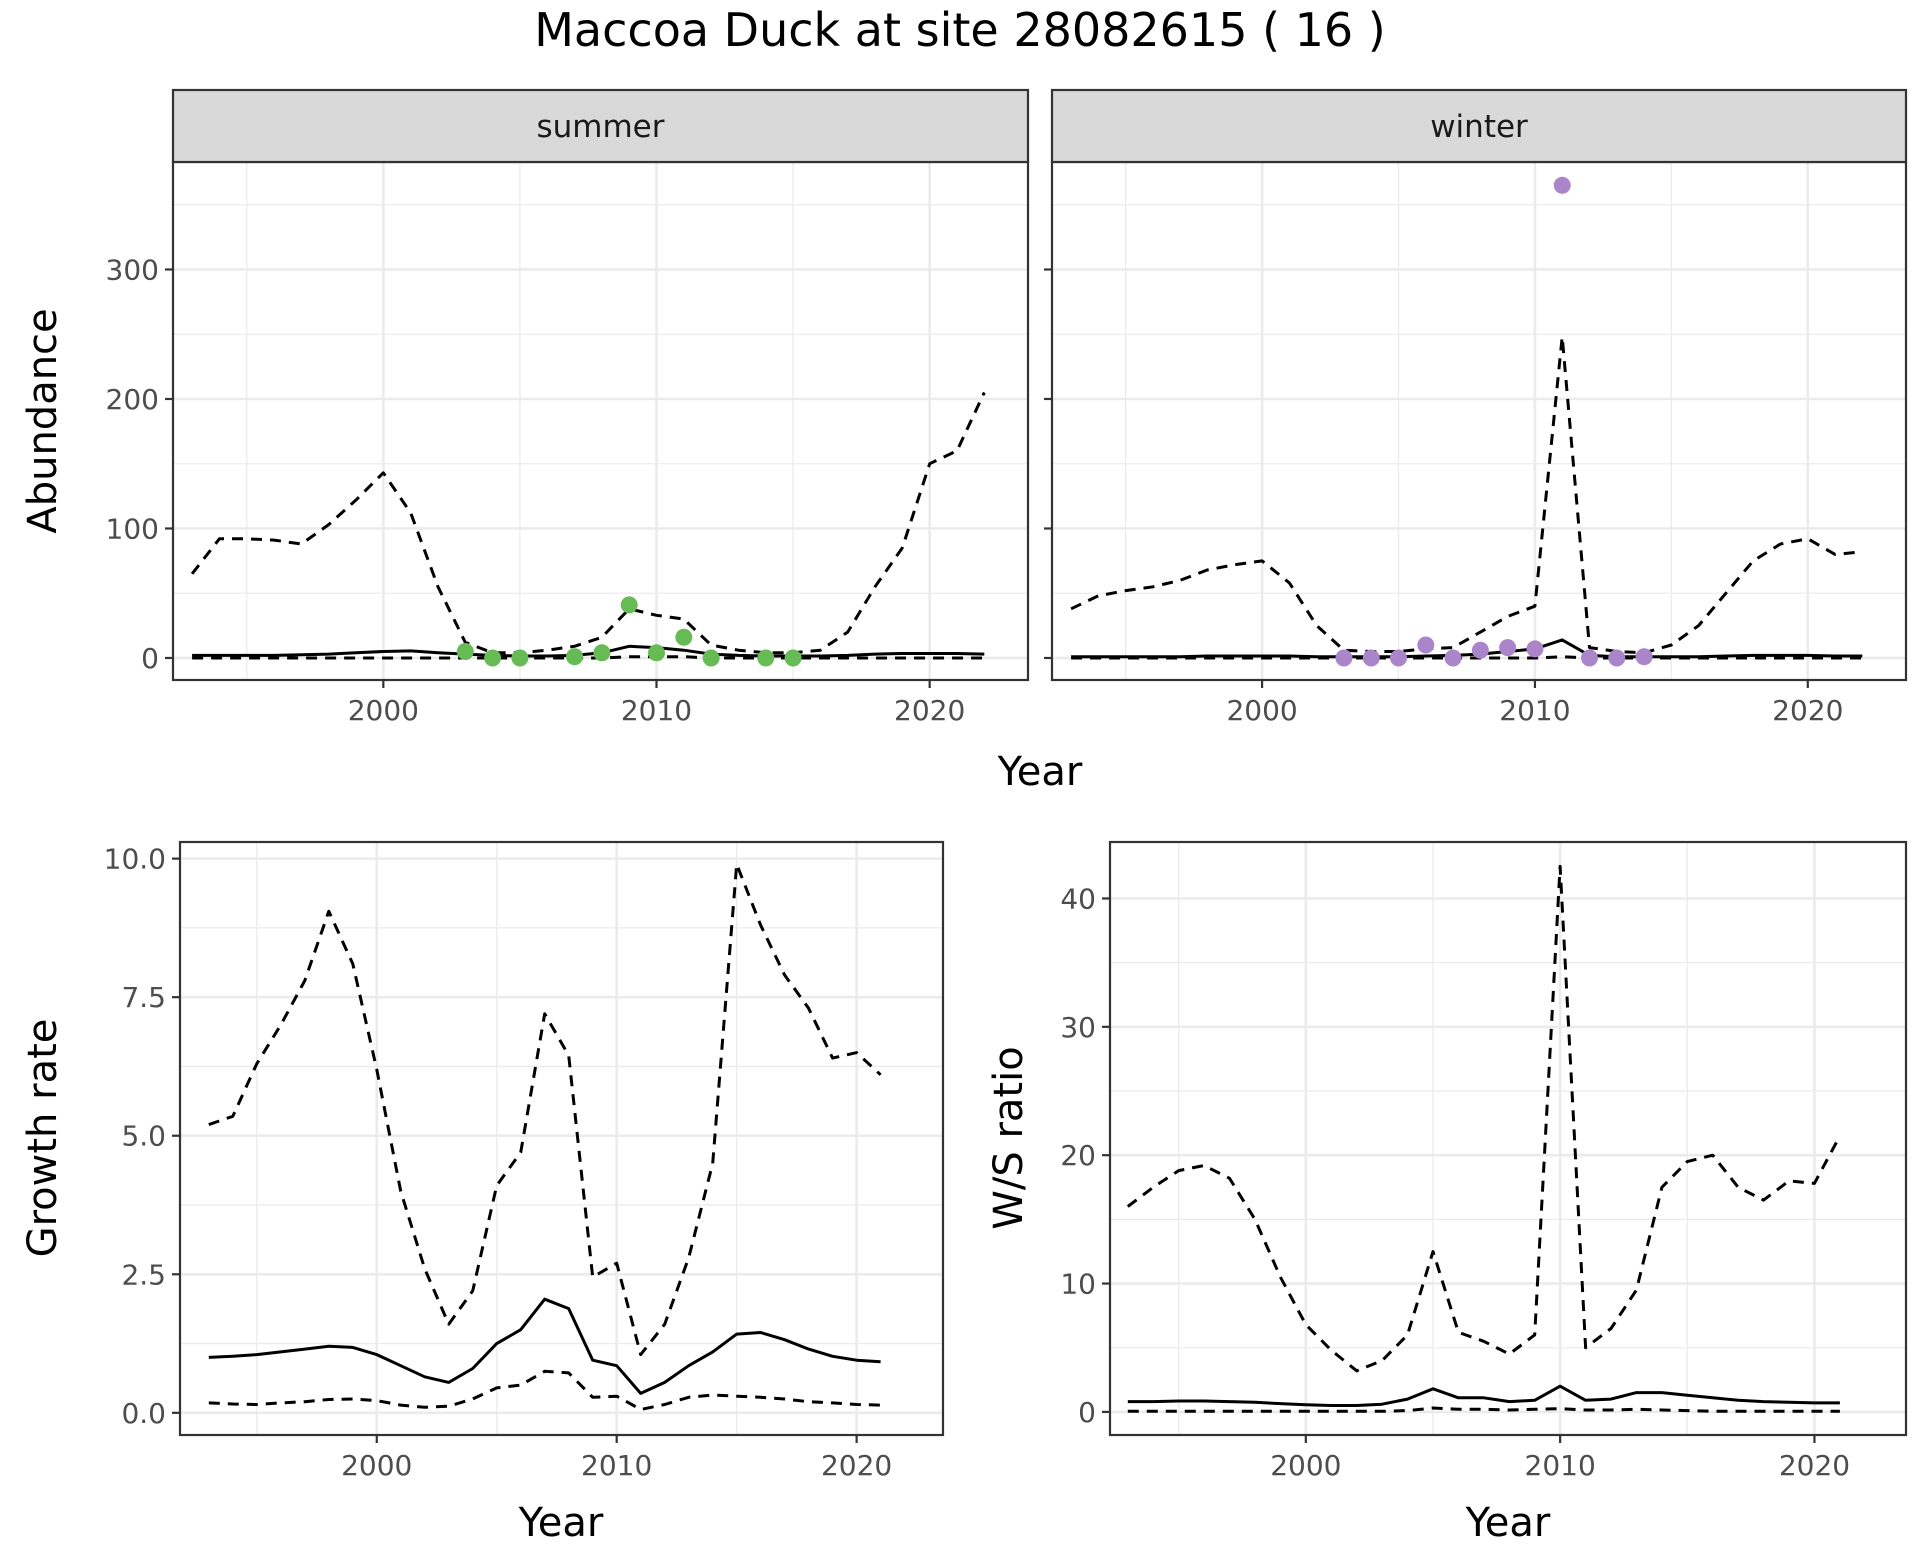 The width and height of the screenshot is (1920, 1560). What do you see at coordinates (132, 528) in the screenshot?
I see `y-tick-label: 100` at bounding box center [132, 528].